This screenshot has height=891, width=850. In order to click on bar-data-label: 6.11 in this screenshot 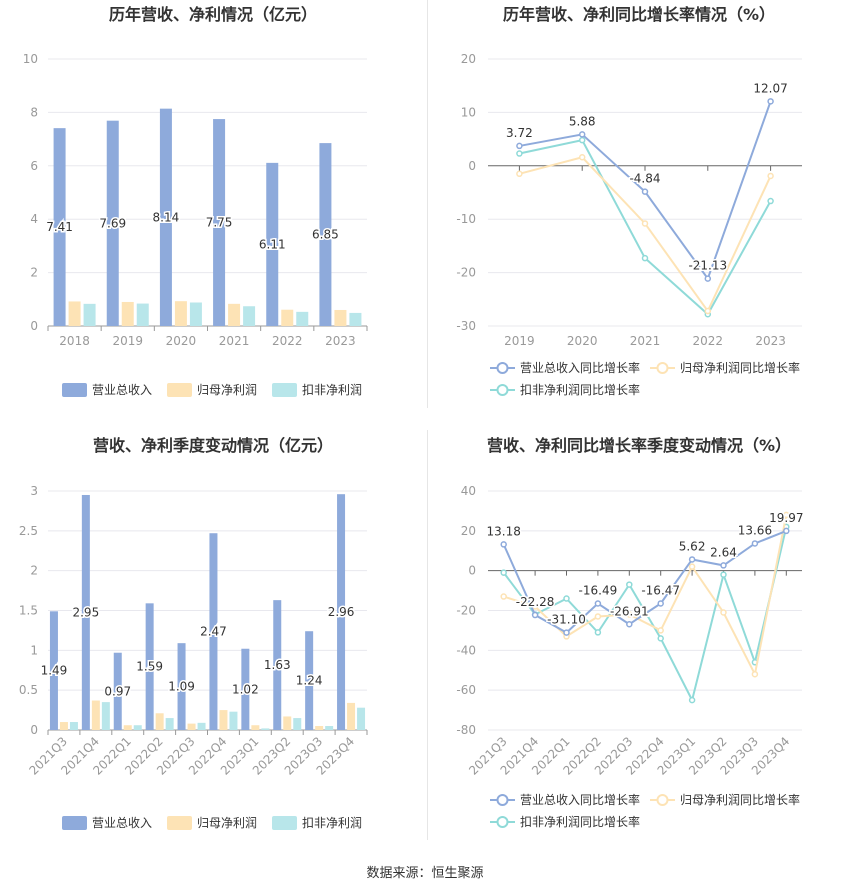, I will do `click(272, 244)`.